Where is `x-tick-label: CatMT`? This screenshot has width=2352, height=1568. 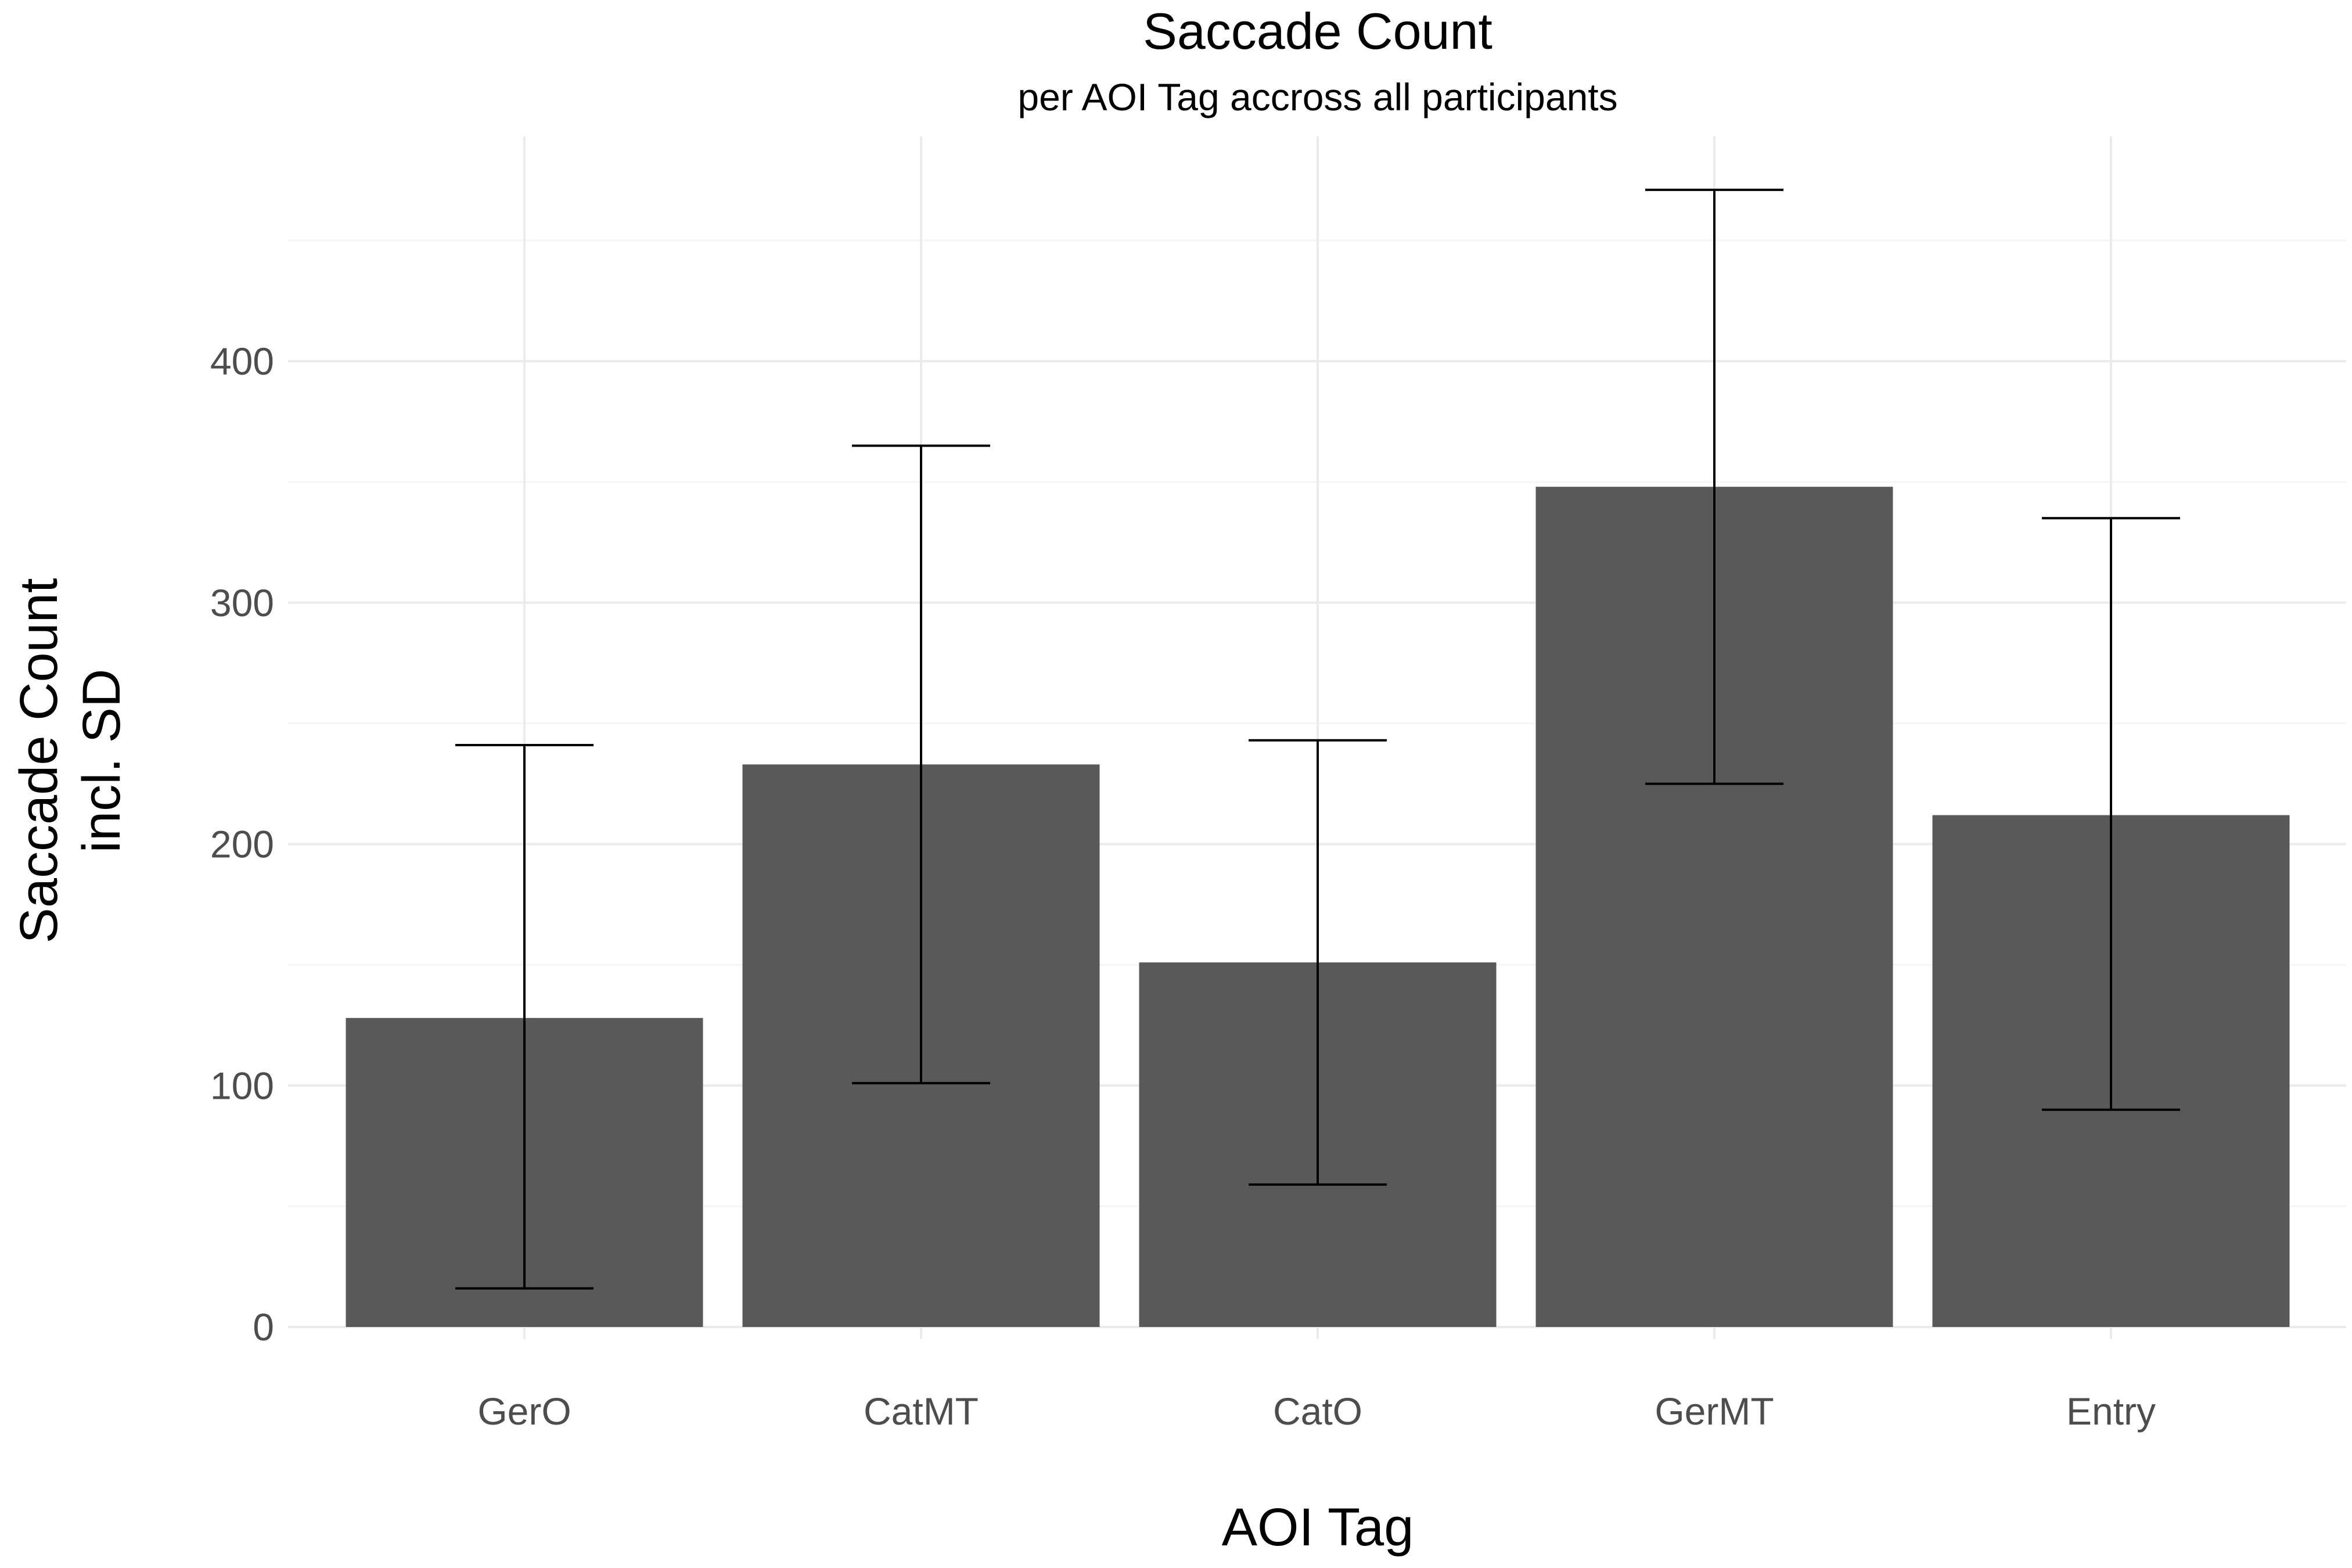 x-tick-label: CatMT is located at coordinates (921, 1411).